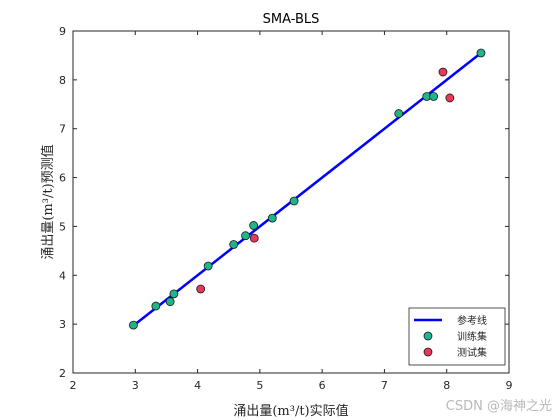 Image resolution: width=560 pixels, height=420 pixels. What do you see at coordinates (62, 275) in the screenshot?
I see `y-tick-label: 4` at bounding box center [62, 275].